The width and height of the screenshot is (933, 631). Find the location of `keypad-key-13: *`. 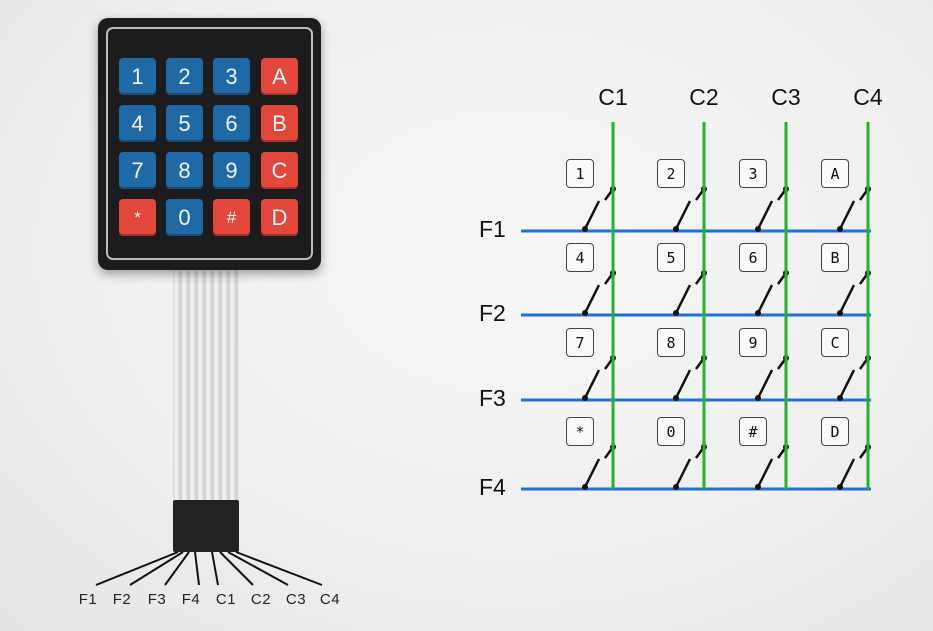

keypad-key-13: * is located at coordinates (137, 217).